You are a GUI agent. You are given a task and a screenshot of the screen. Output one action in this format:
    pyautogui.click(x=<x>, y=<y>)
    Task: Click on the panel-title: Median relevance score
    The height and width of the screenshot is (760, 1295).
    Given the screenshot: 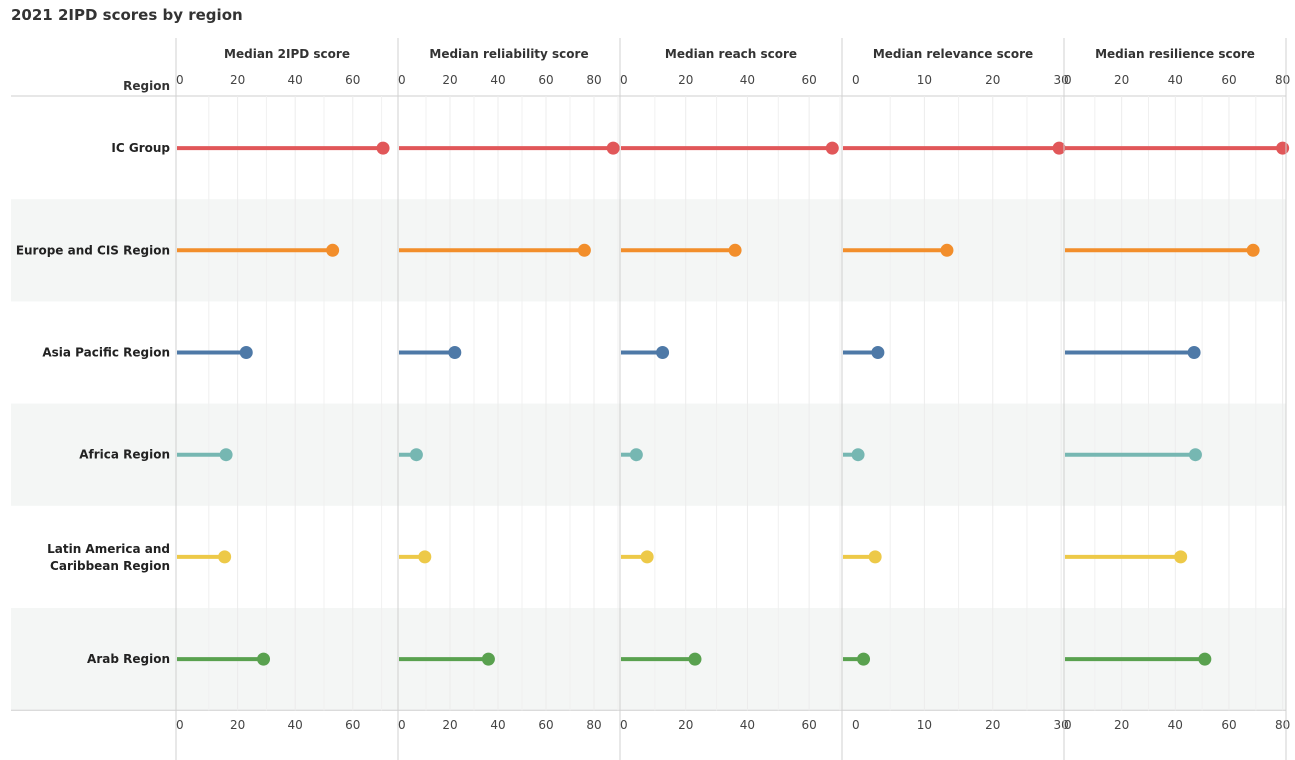 What is the action you would take?
    pyautogui.click(x=953, y=54)
    